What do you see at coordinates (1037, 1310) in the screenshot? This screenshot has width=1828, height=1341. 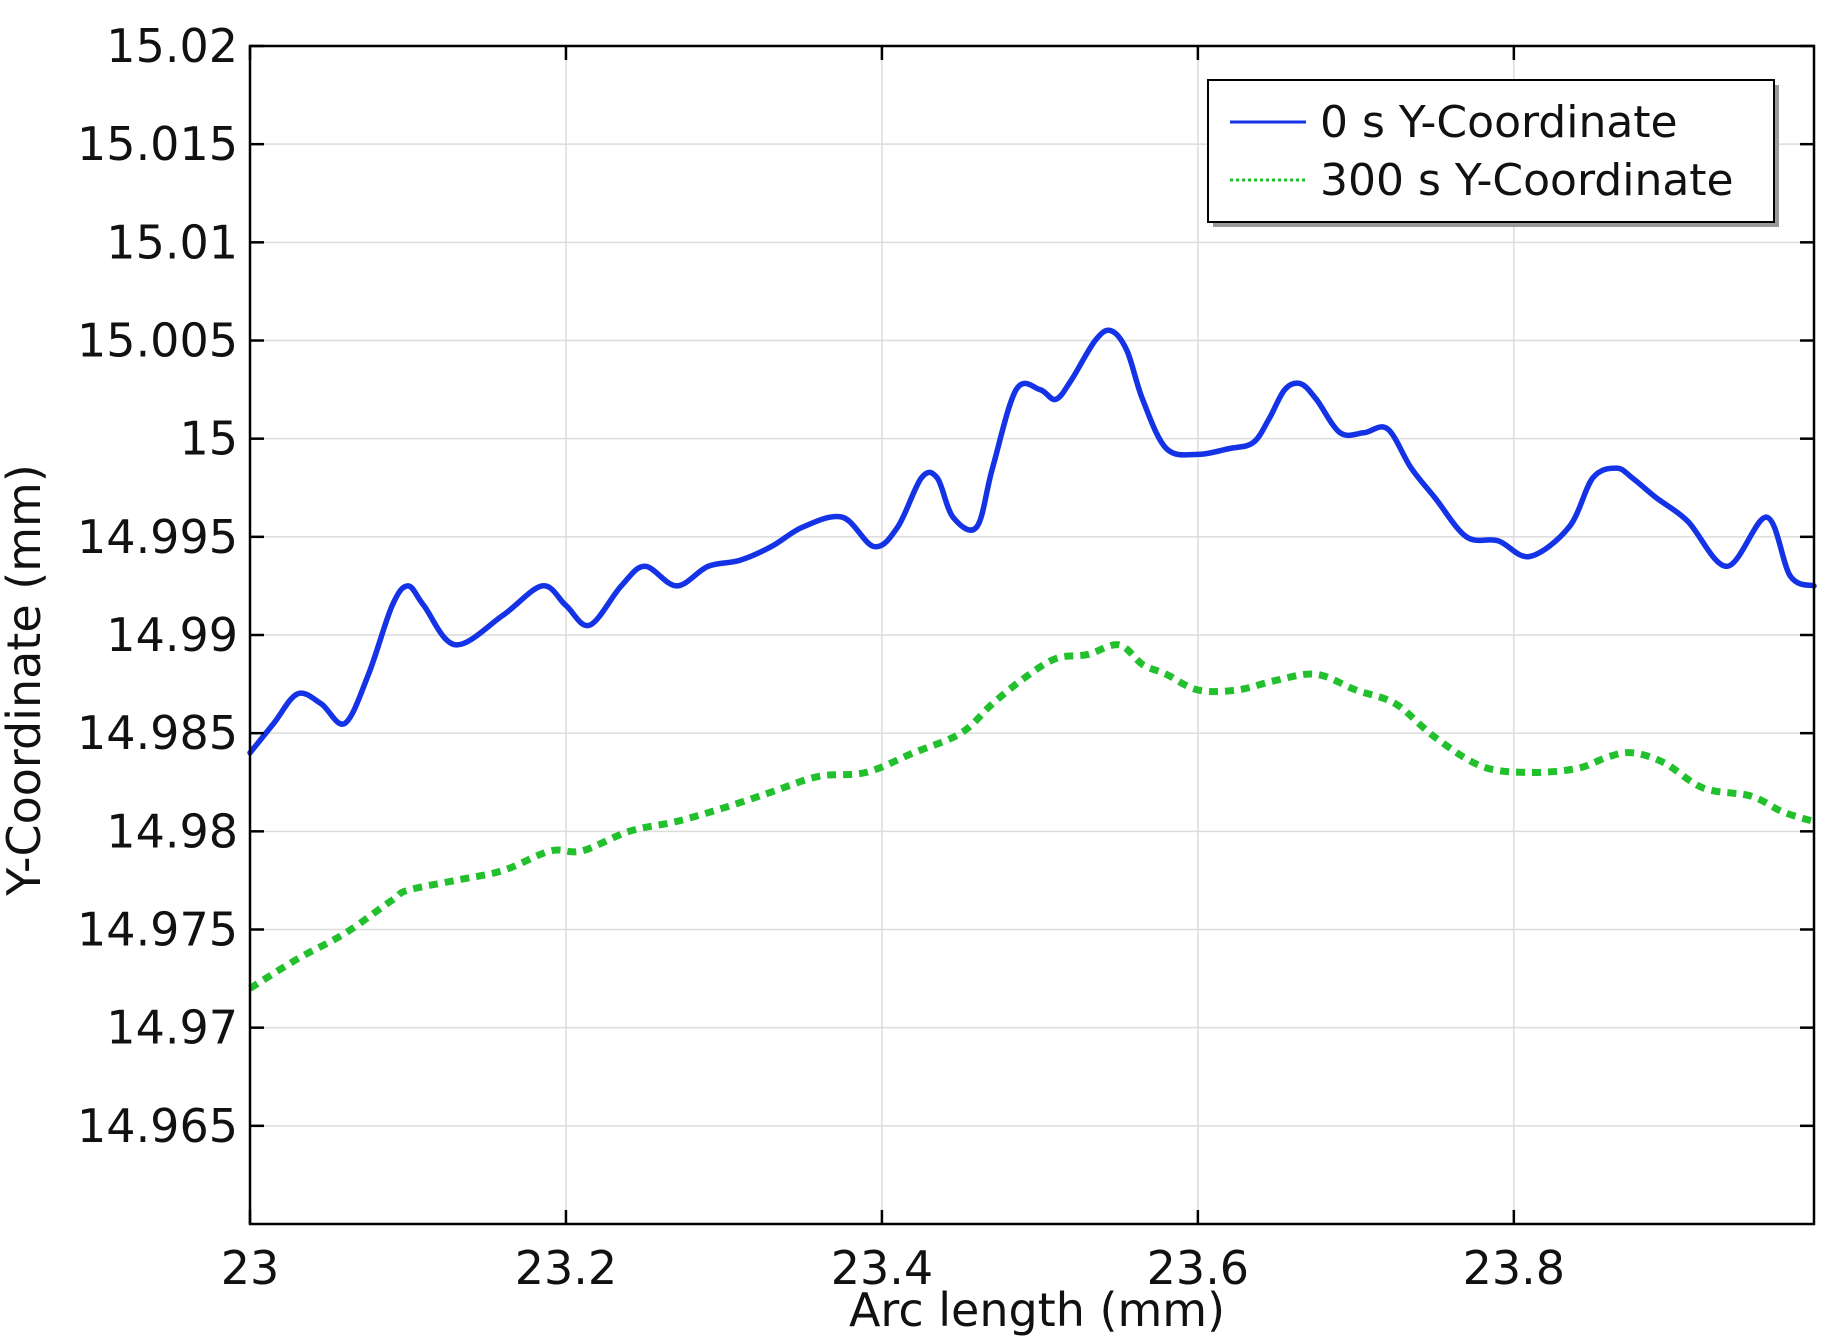 I see `x-axis-label: Arc length (mm)` at bounding box center [1037, 1310].